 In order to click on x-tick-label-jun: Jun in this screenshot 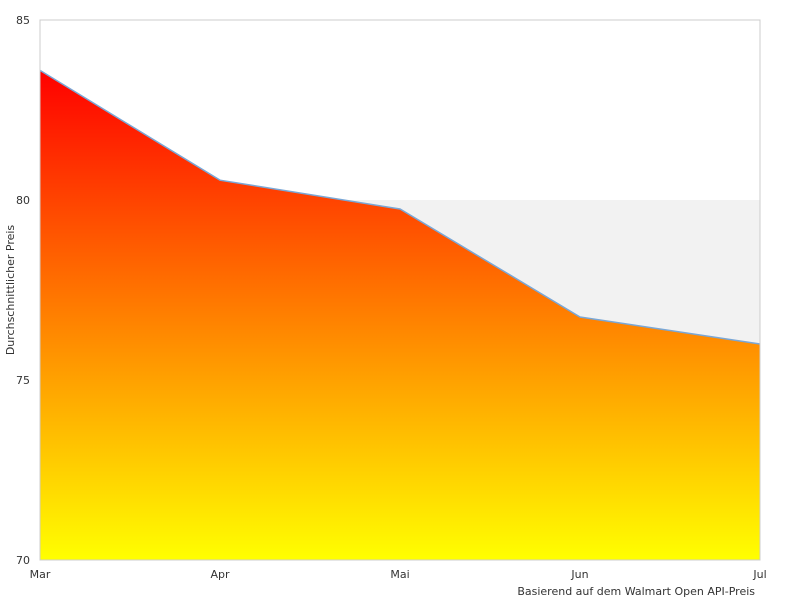, I will do `click(579, 574)`.